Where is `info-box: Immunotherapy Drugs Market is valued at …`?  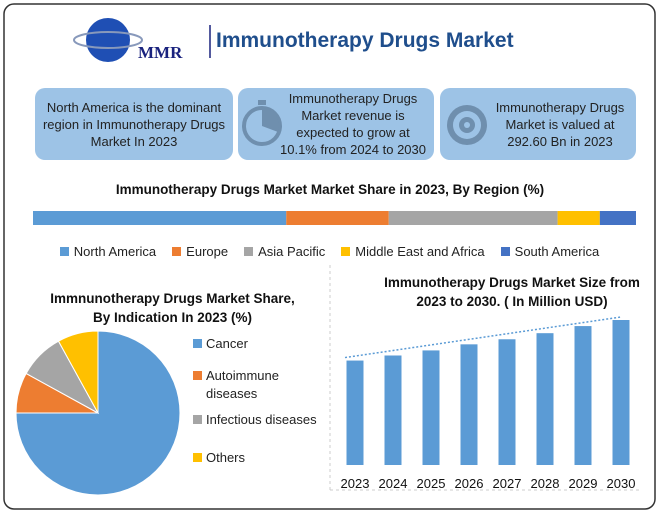 info-box: Immunotherapy Drugs Market is valued at … is located at coordinates (538, 124).